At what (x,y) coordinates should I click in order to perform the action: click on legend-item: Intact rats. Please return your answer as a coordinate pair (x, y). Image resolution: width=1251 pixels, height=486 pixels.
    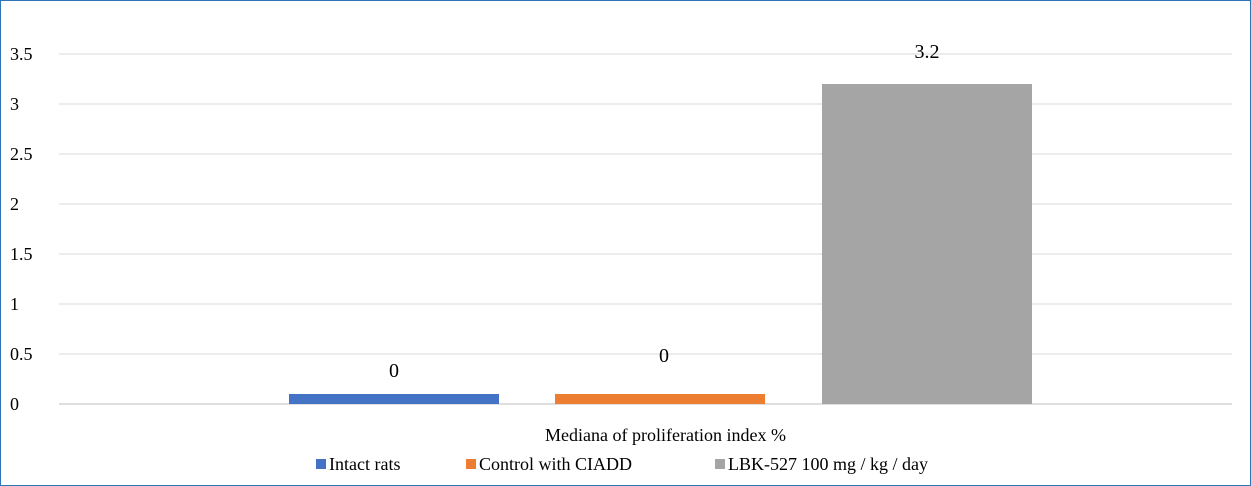
    Looking at the image, I should click on (358, 464).